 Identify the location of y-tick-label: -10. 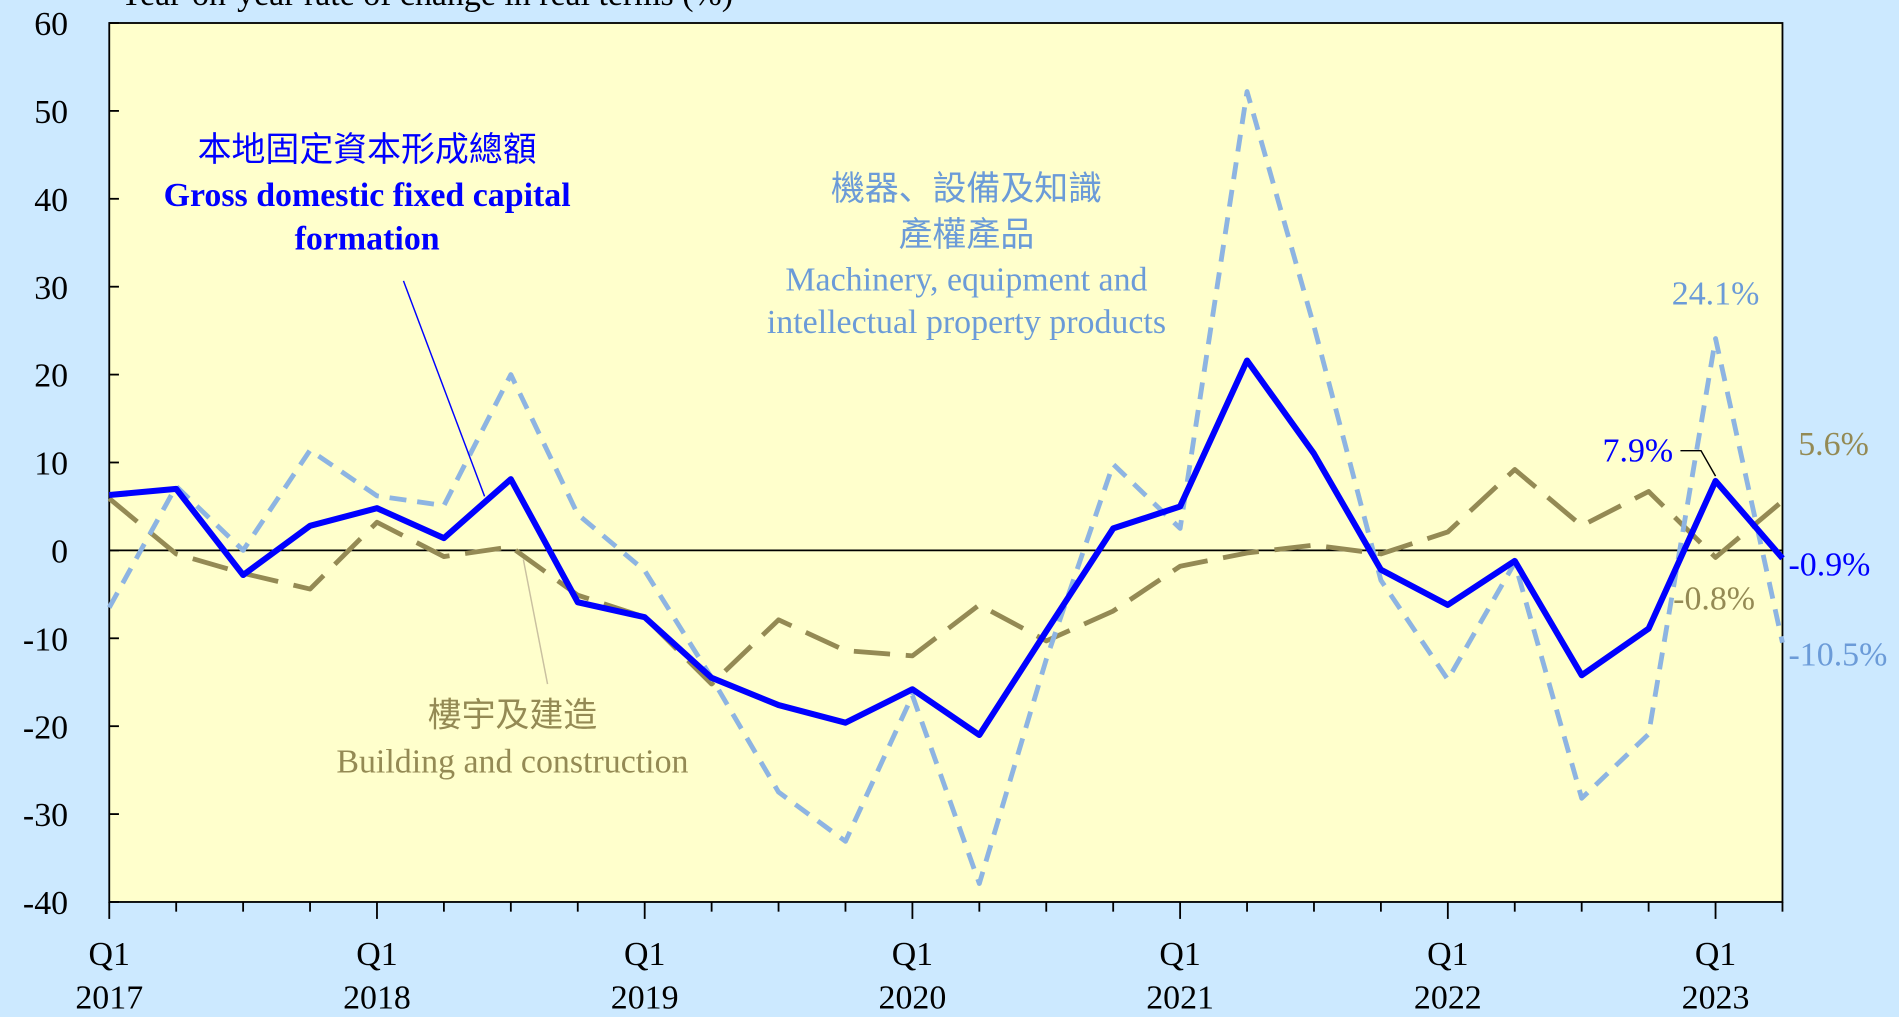
(45, 639).